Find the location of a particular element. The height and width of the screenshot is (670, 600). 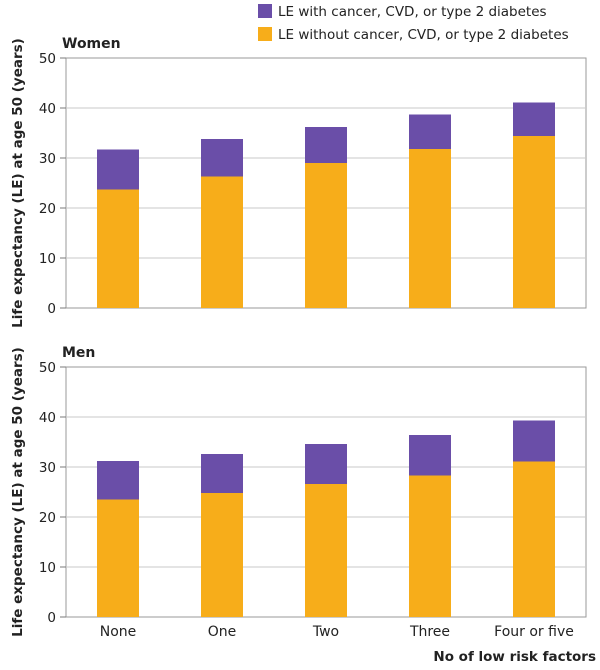

men-ytick-label-20: 20 is located at coordinates (47, 518).